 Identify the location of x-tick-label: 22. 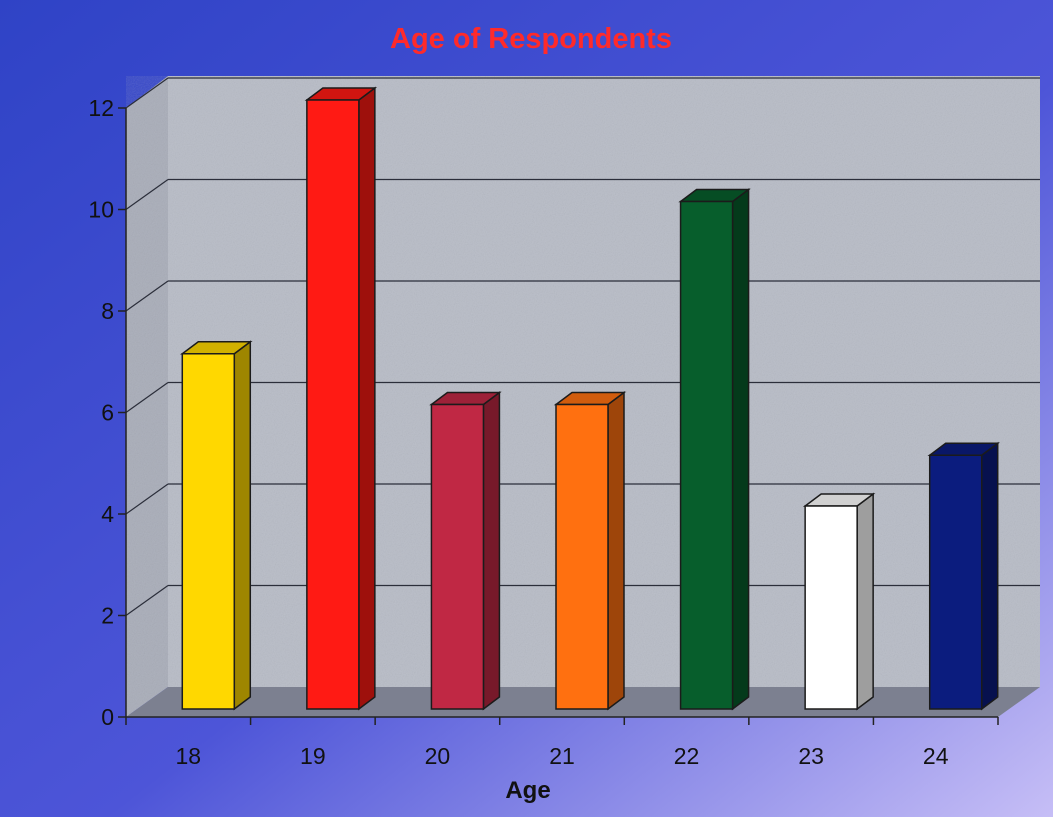
(687, 756).